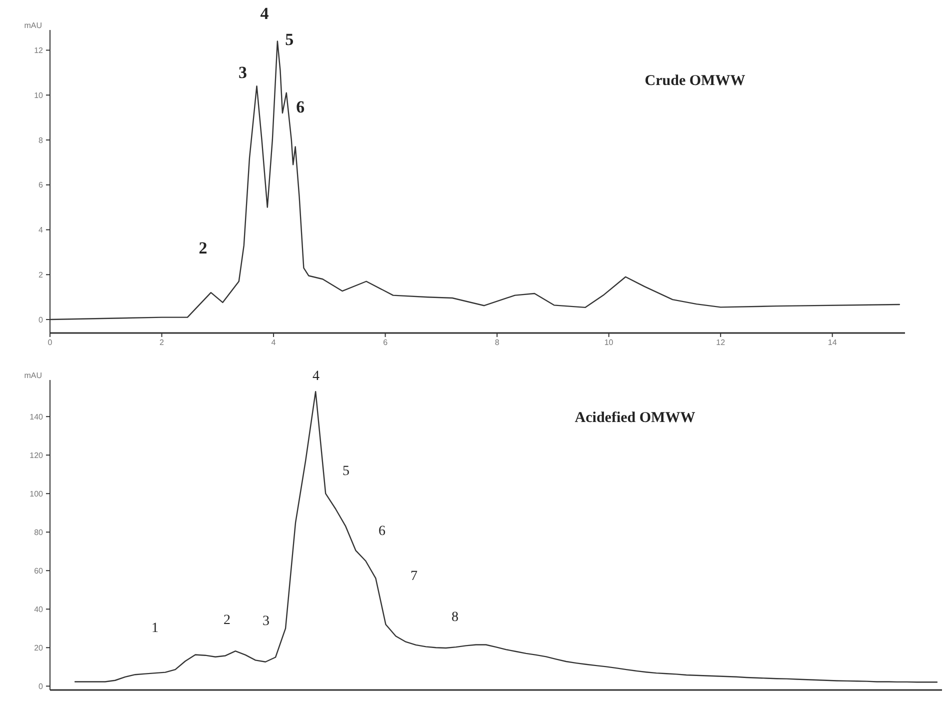 The height and width of the screenshot is (703, 946). Describe the element at coordinates (39, 50) in the screenshot. I see `y-tick-label: 12` at that location.